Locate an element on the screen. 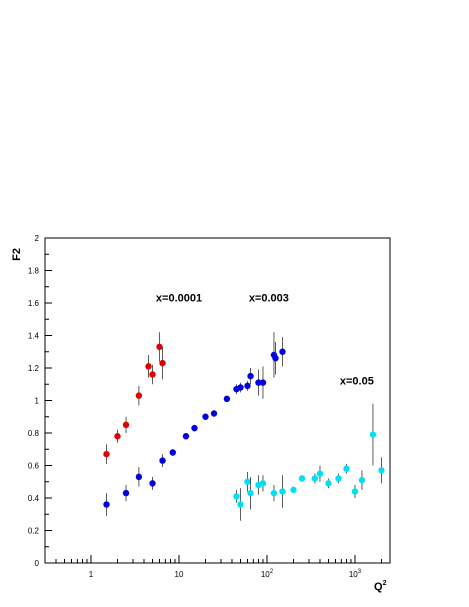  y-tick-label: 0.8 is located at coordinates (34, 433).